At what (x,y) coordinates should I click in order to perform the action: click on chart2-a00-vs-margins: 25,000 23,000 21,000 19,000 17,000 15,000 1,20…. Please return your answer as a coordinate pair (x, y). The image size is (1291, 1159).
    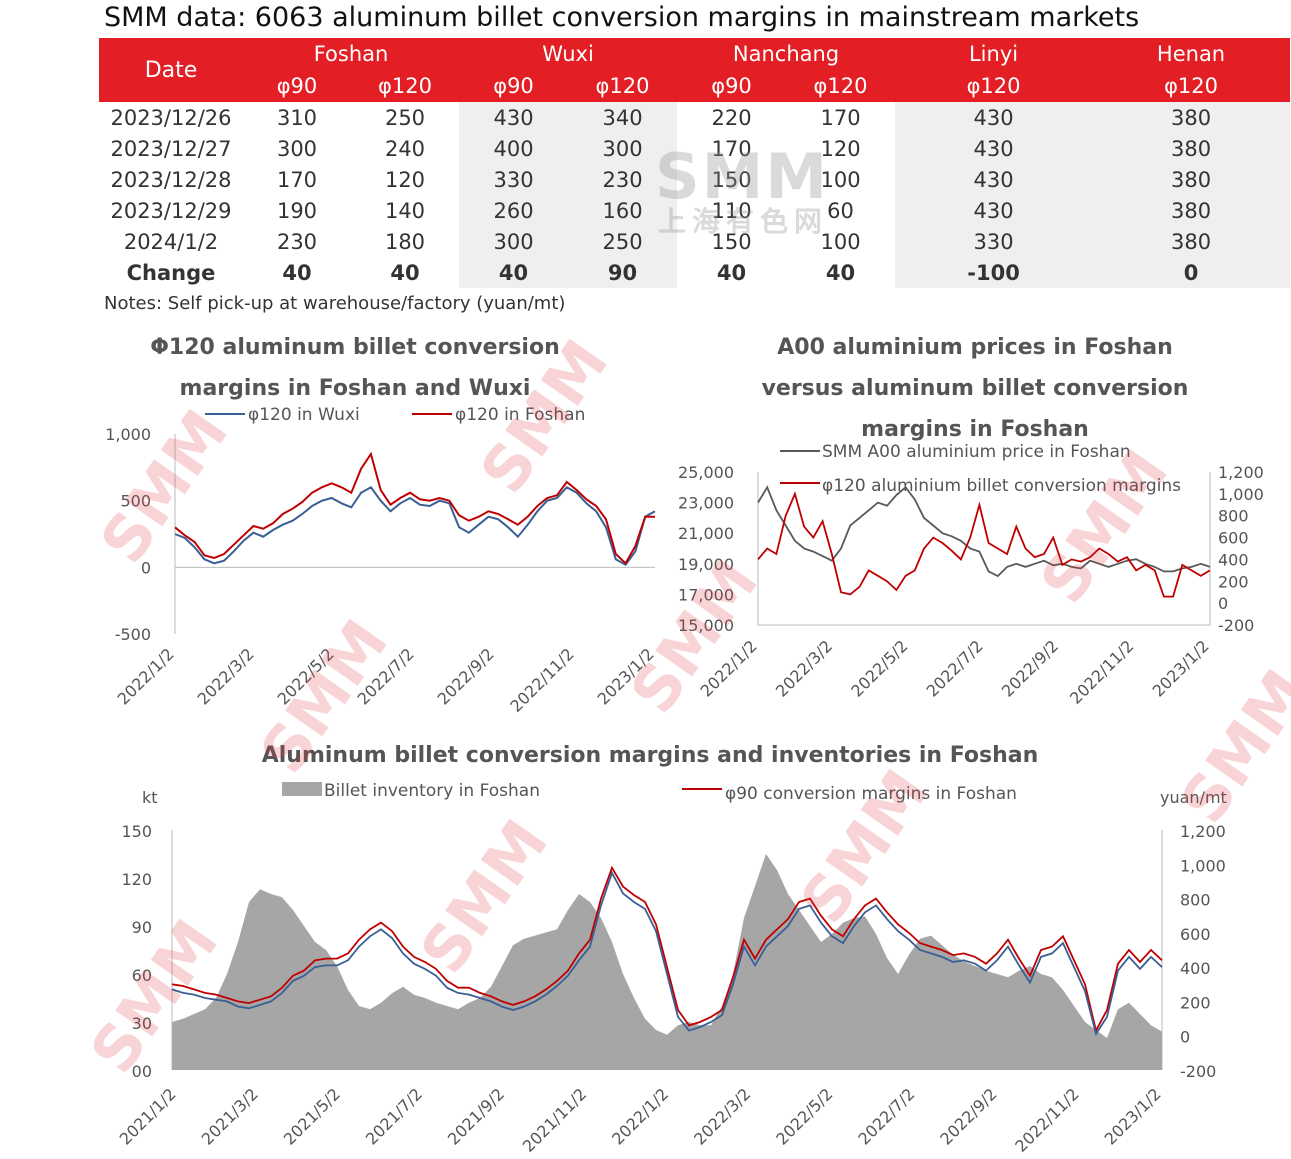
    Looking at the image, I should click on (971, 575).